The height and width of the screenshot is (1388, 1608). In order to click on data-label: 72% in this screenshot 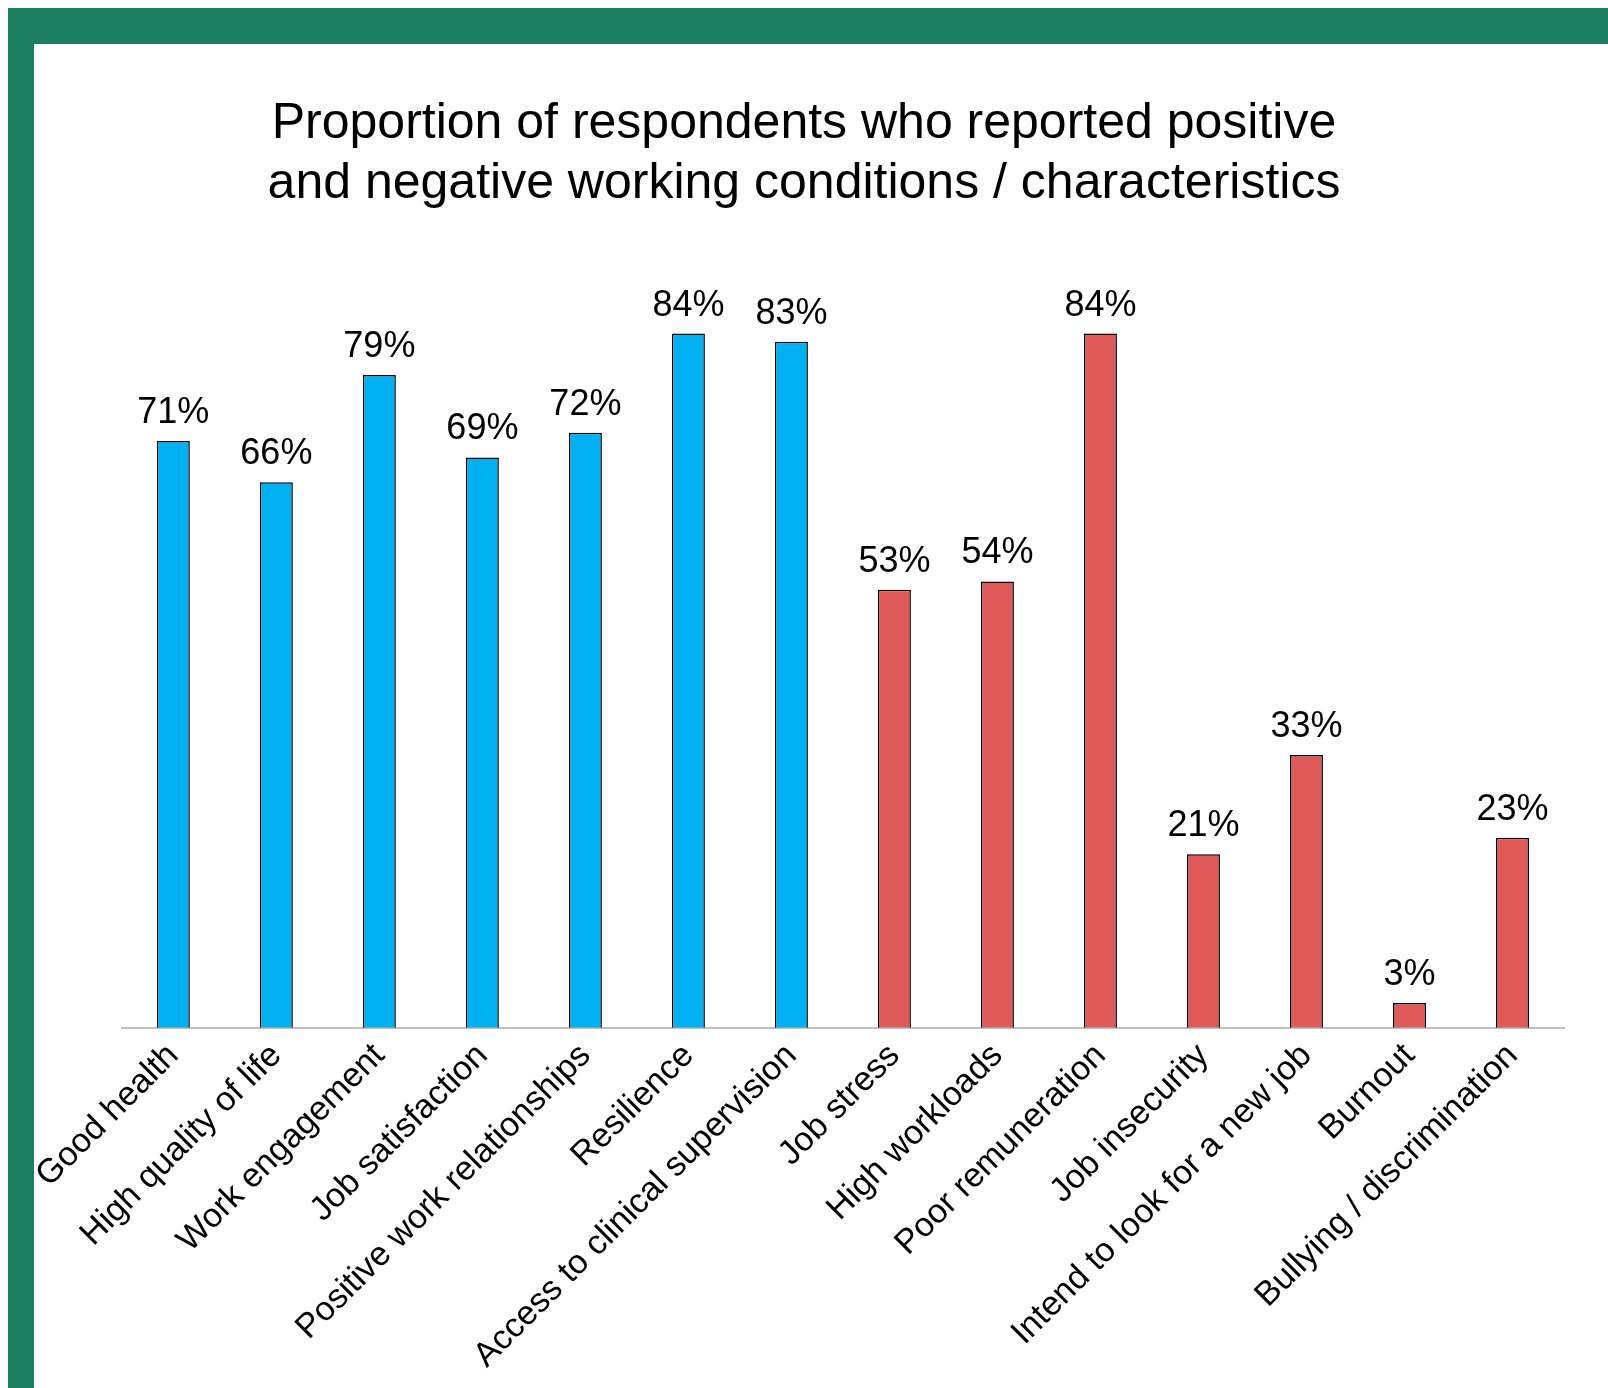, I will do `click(585, 402)`.